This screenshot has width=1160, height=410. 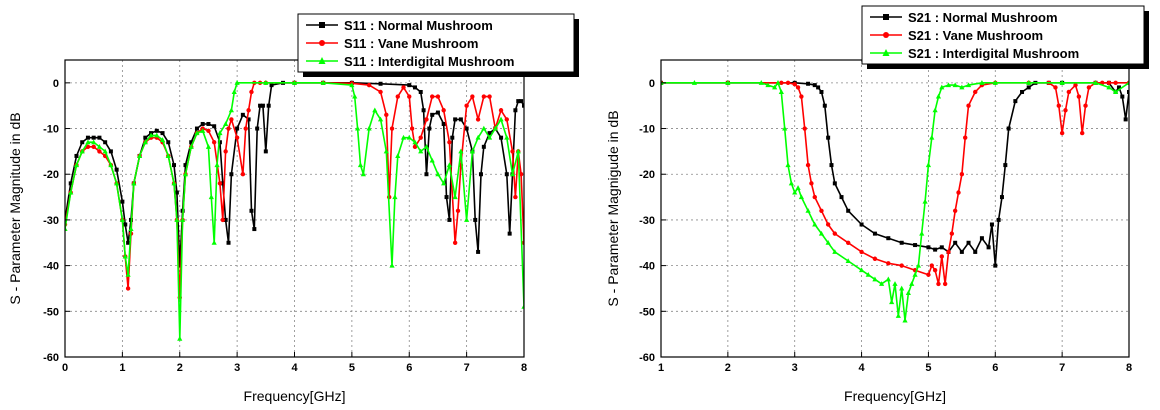 I want to click on x-axis-title: Frequency[GHz], so click(x=895, y=396).